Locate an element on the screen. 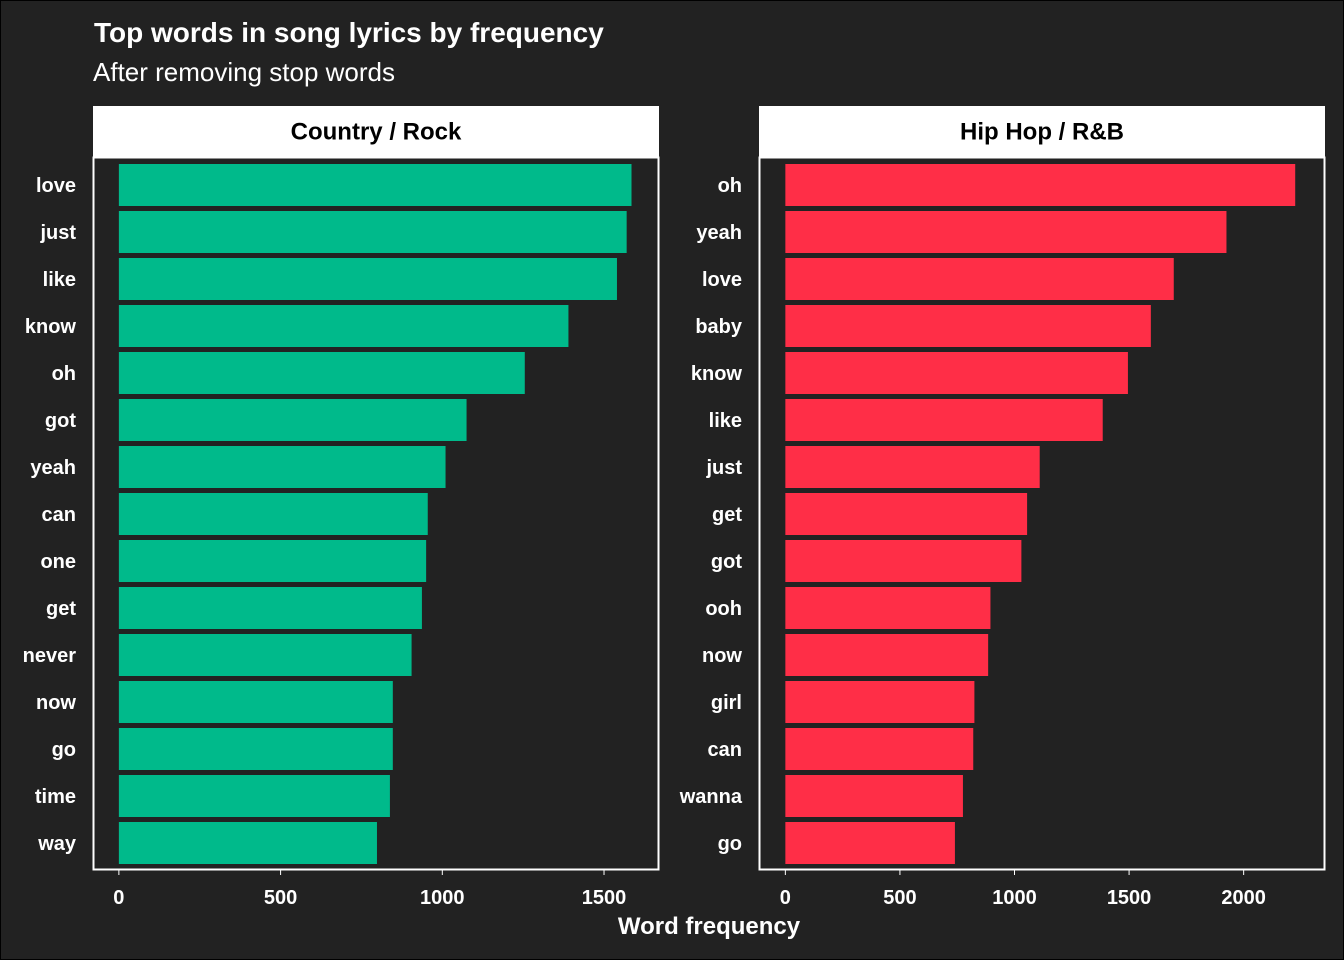  category-label-country-rock-yeah: yeah is located at coordinates (53, 468).